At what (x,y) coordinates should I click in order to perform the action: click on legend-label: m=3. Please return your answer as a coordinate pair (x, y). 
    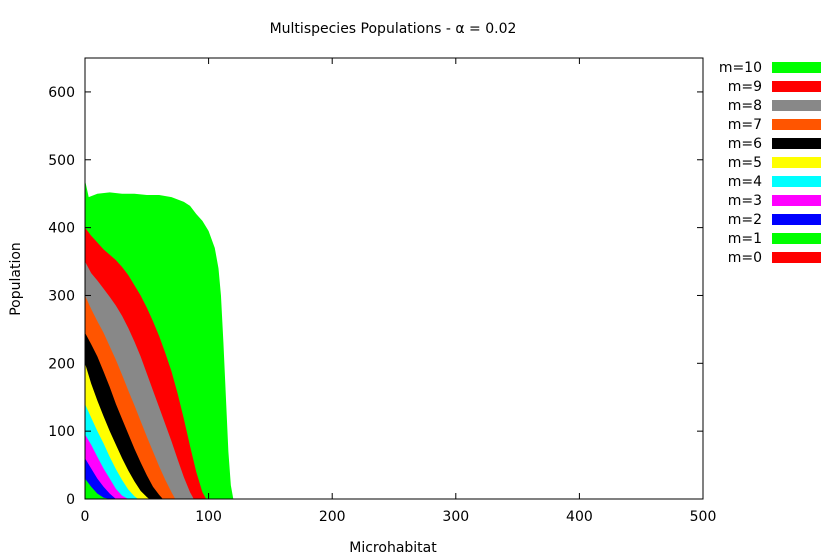
    Looking at the image, I should click on (745, 201).